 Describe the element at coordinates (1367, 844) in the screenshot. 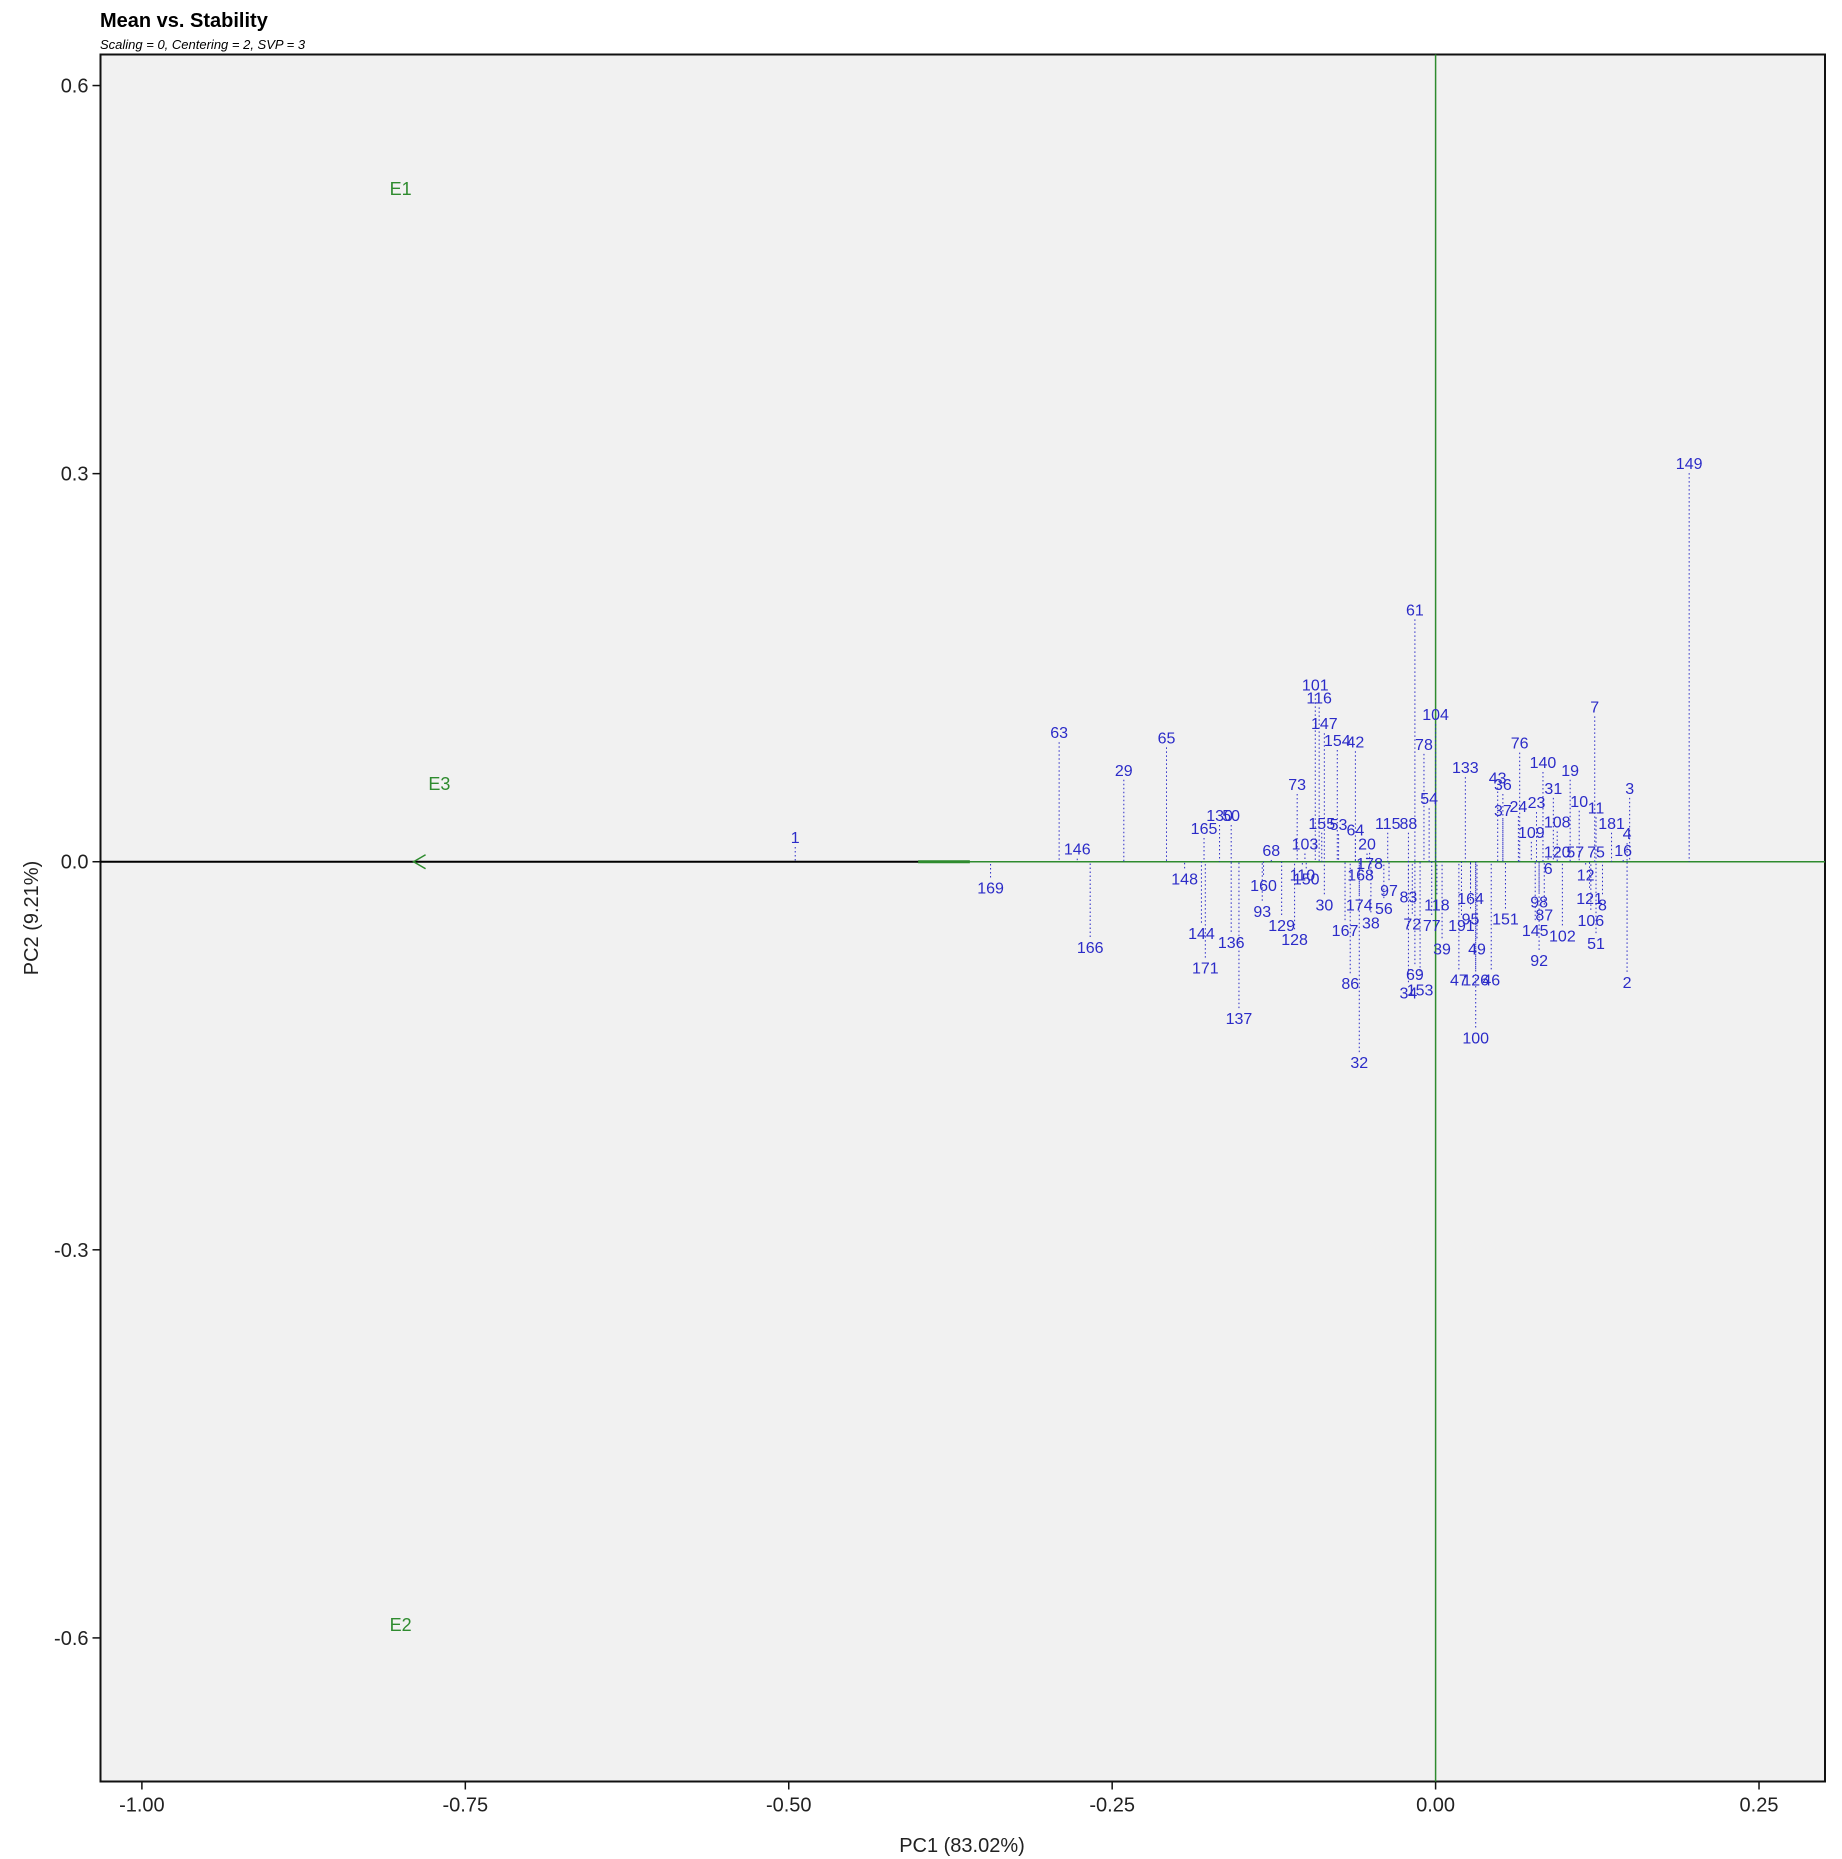

I see `genotype-label: 20` at that location.